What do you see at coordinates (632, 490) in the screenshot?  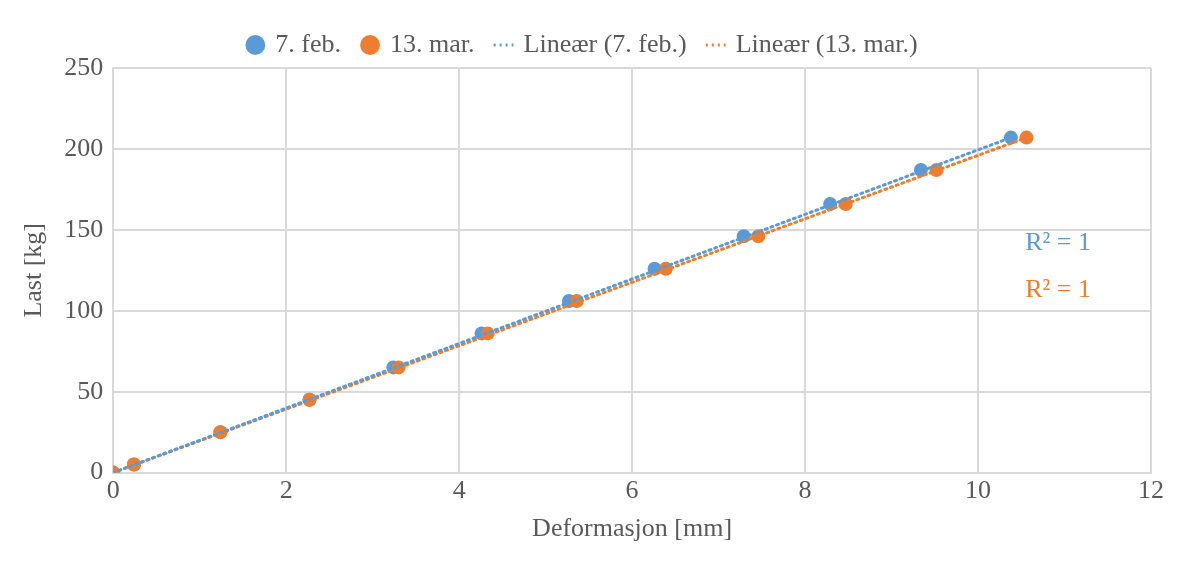 I see `x-tick-label: 6` at bounding box center [632, 490].